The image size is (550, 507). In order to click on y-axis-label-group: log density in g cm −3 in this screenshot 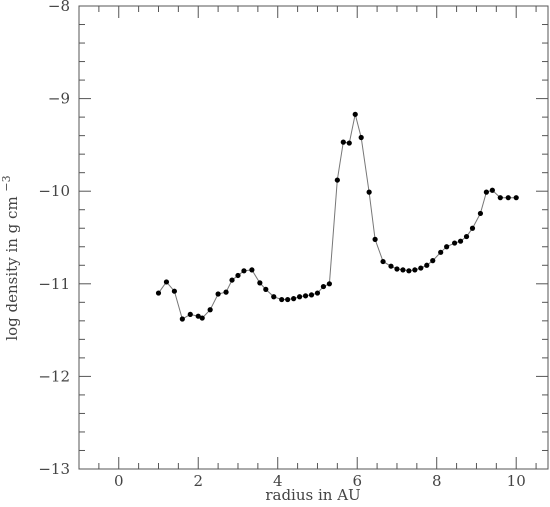, I will do `click(10, 257)`.